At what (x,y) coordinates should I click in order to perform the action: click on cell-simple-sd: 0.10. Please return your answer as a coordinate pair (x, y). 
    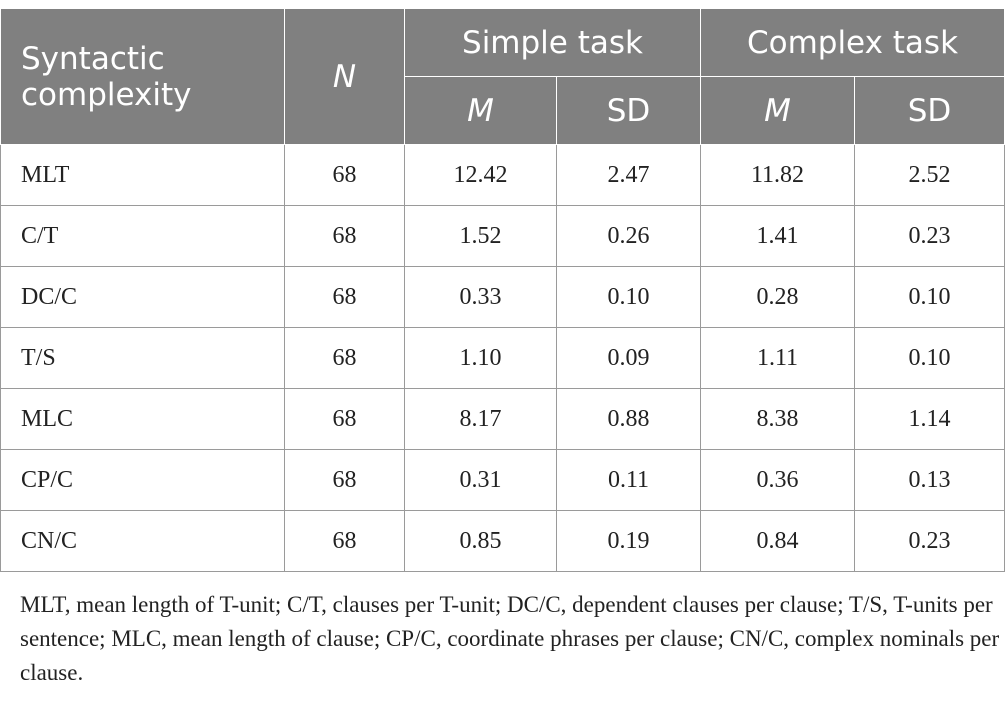
    Looking at the image, I should click on (628, 297).